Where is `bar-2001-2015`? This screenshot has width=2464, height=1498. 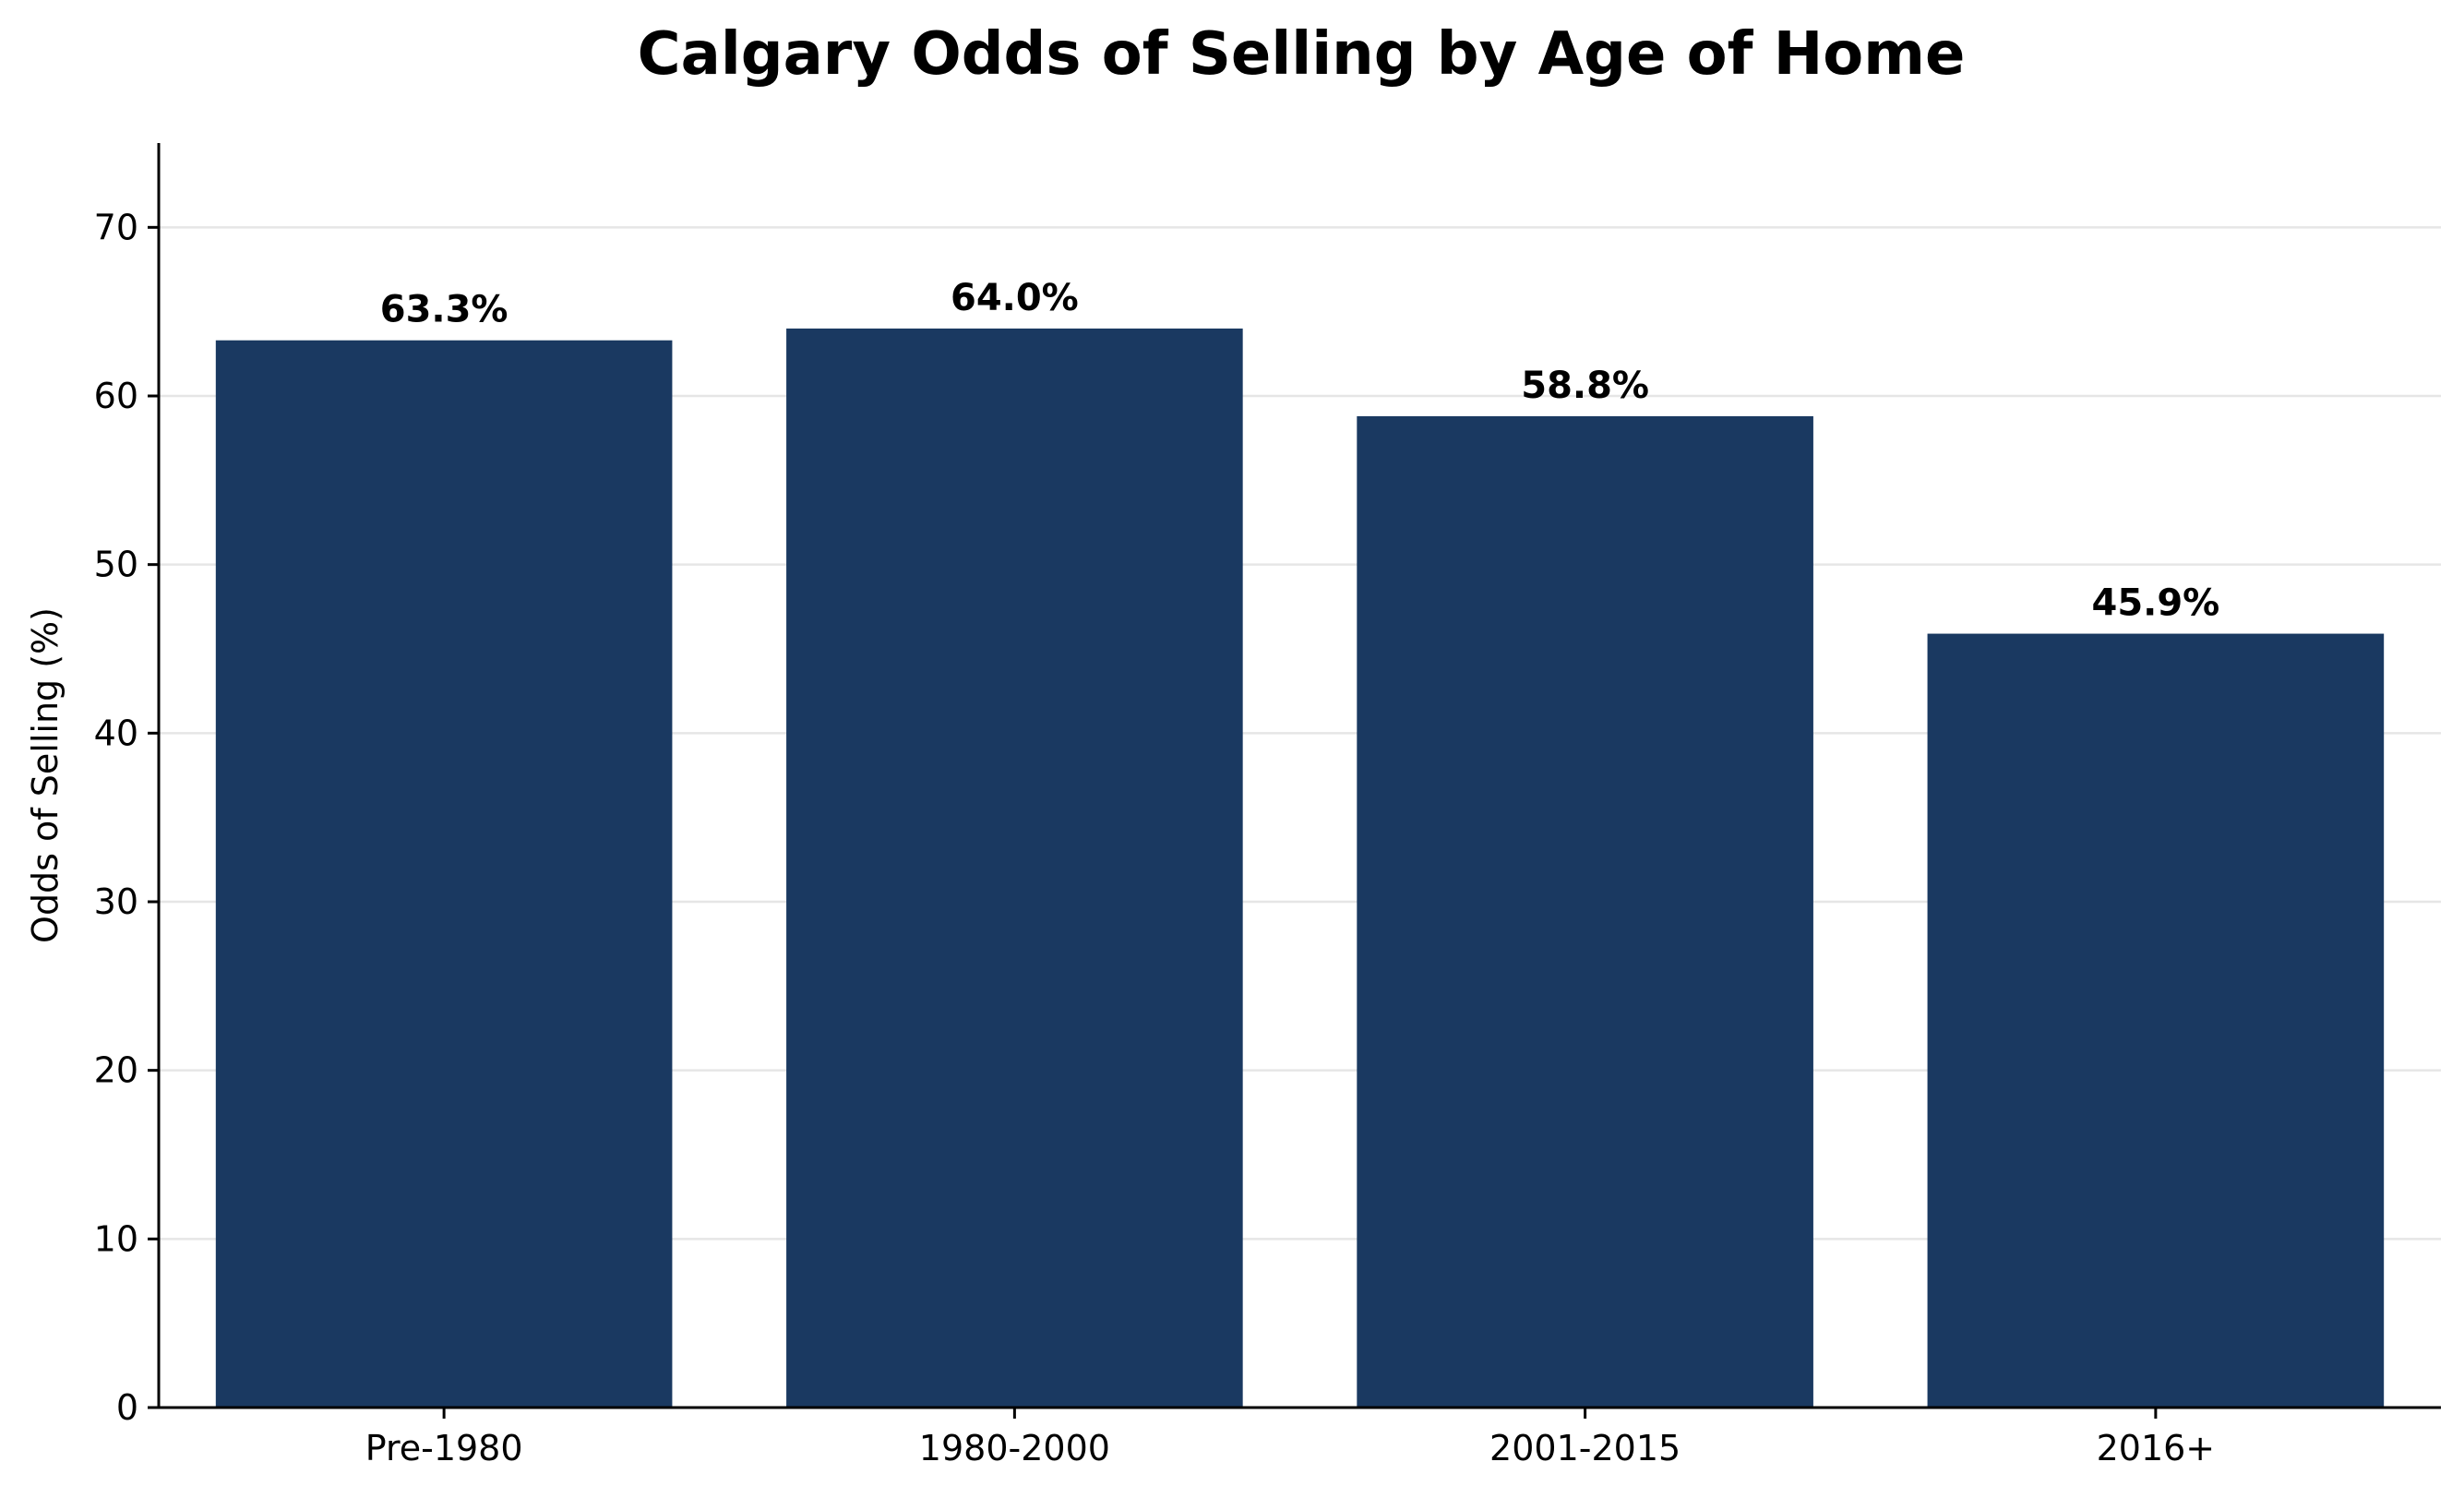 bar-2001-2015 is located at coordinates (1585, 911).